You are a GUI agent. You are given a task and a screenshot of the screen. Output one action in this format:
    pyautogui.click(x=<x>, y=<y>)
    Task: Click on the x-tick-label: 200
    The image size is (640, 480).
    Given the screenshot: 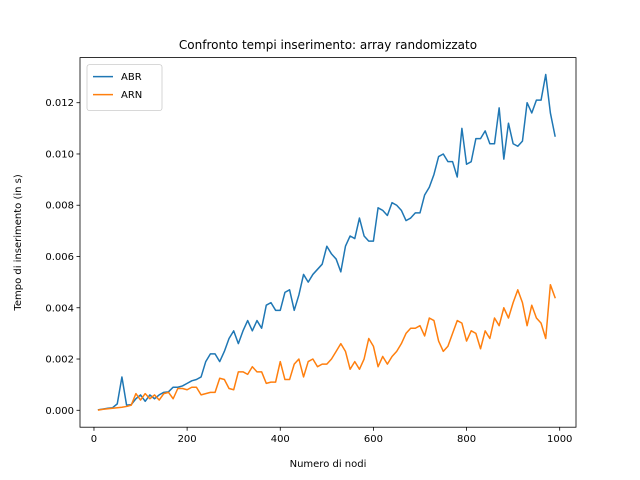 What is the action you would take?
    pyautogui.click(x=187, y=439)
    